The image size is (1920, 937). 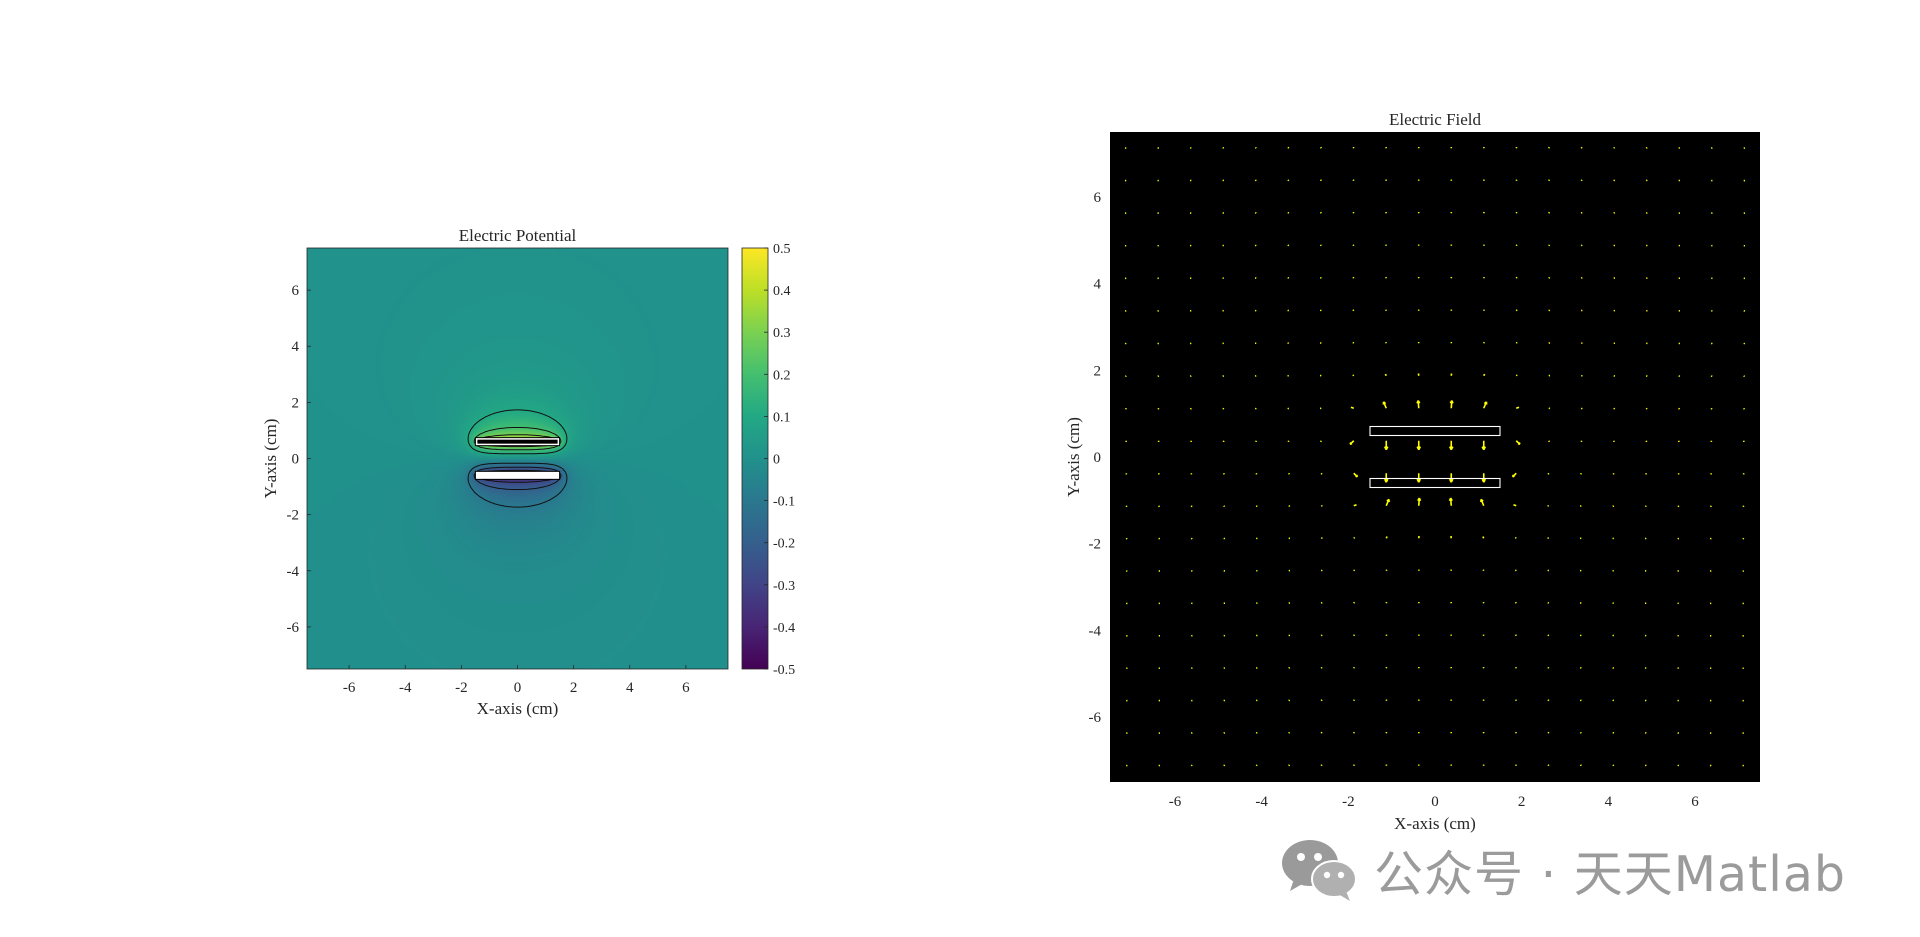 I want to click on field-x-tick-label: 4, so click(x=1609, y=802).